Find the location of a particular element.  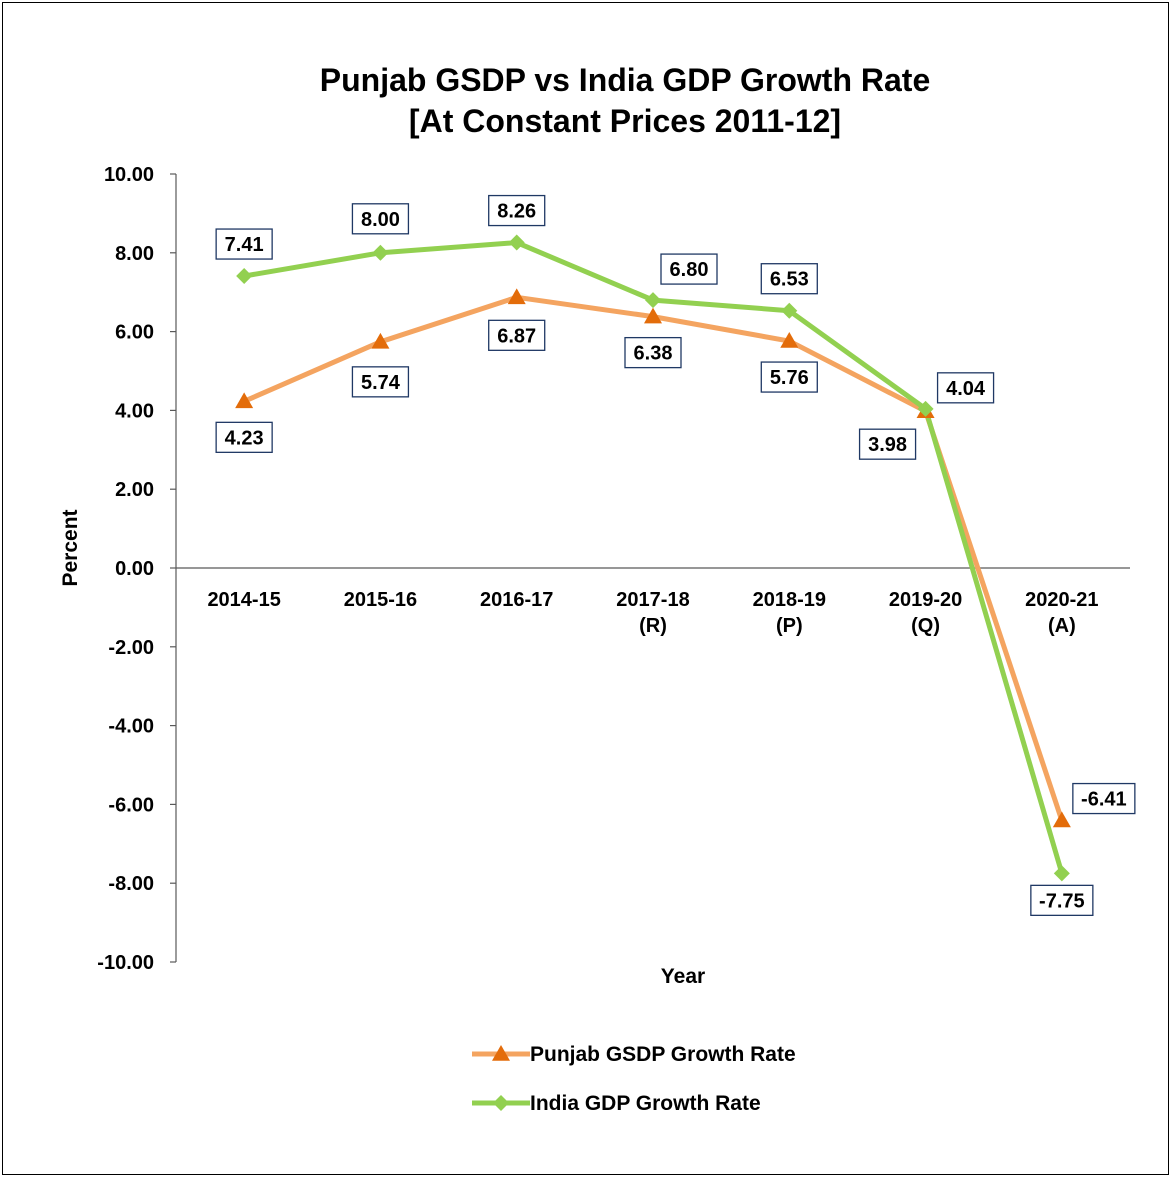

y-tick-label: -6.00 is located at coordinates (131, 805).